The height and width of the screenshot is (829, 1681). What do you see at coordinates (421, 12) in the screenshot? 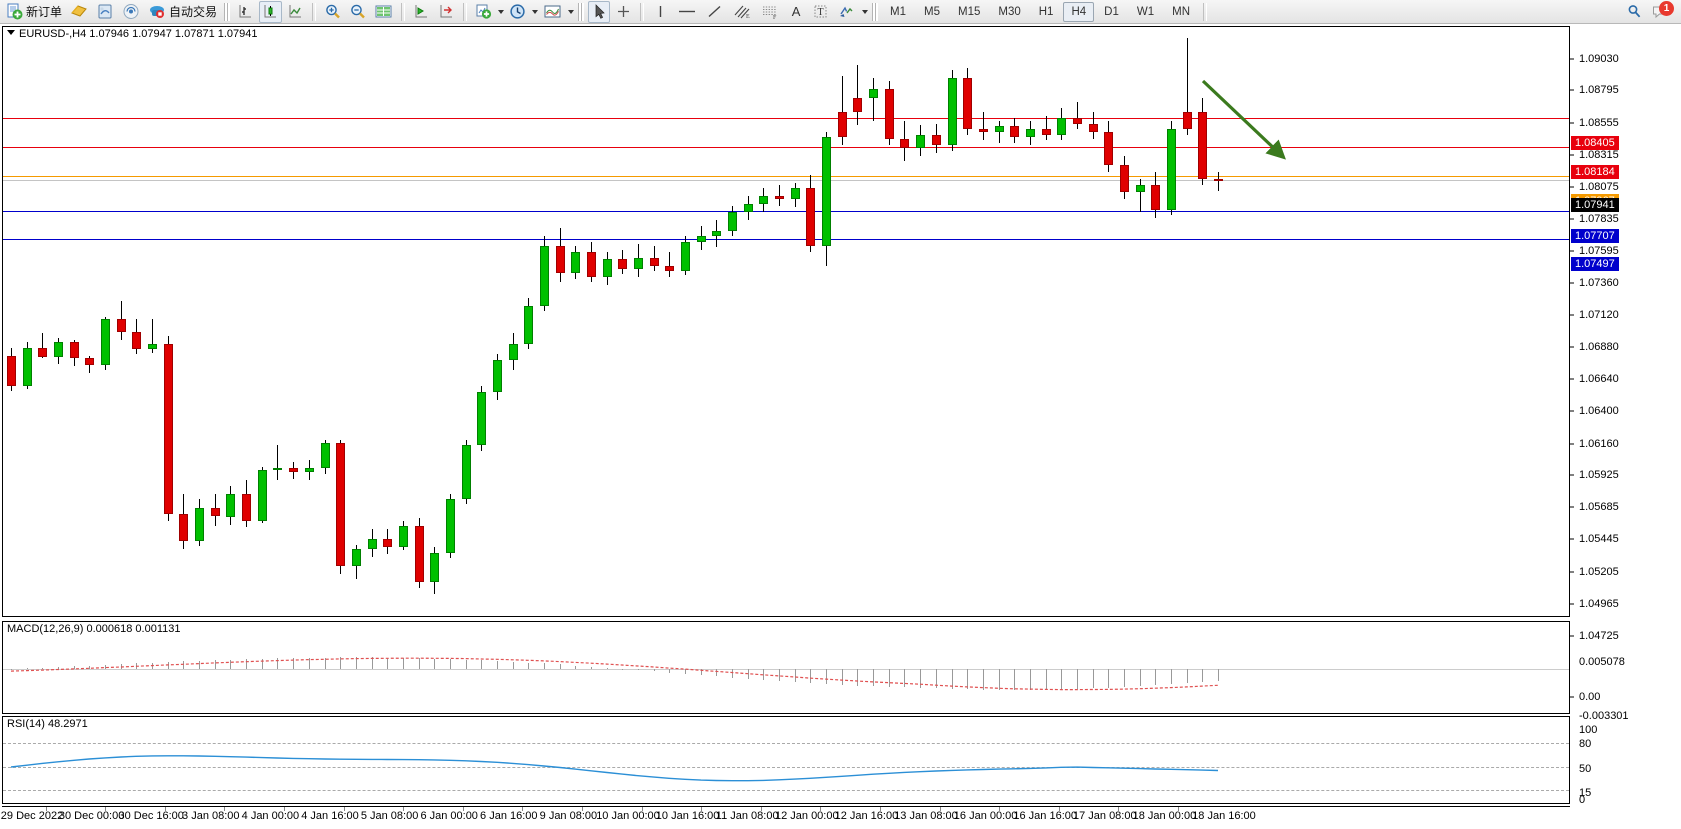
I see `chart-shift-button` at bounding box center [421, 12].